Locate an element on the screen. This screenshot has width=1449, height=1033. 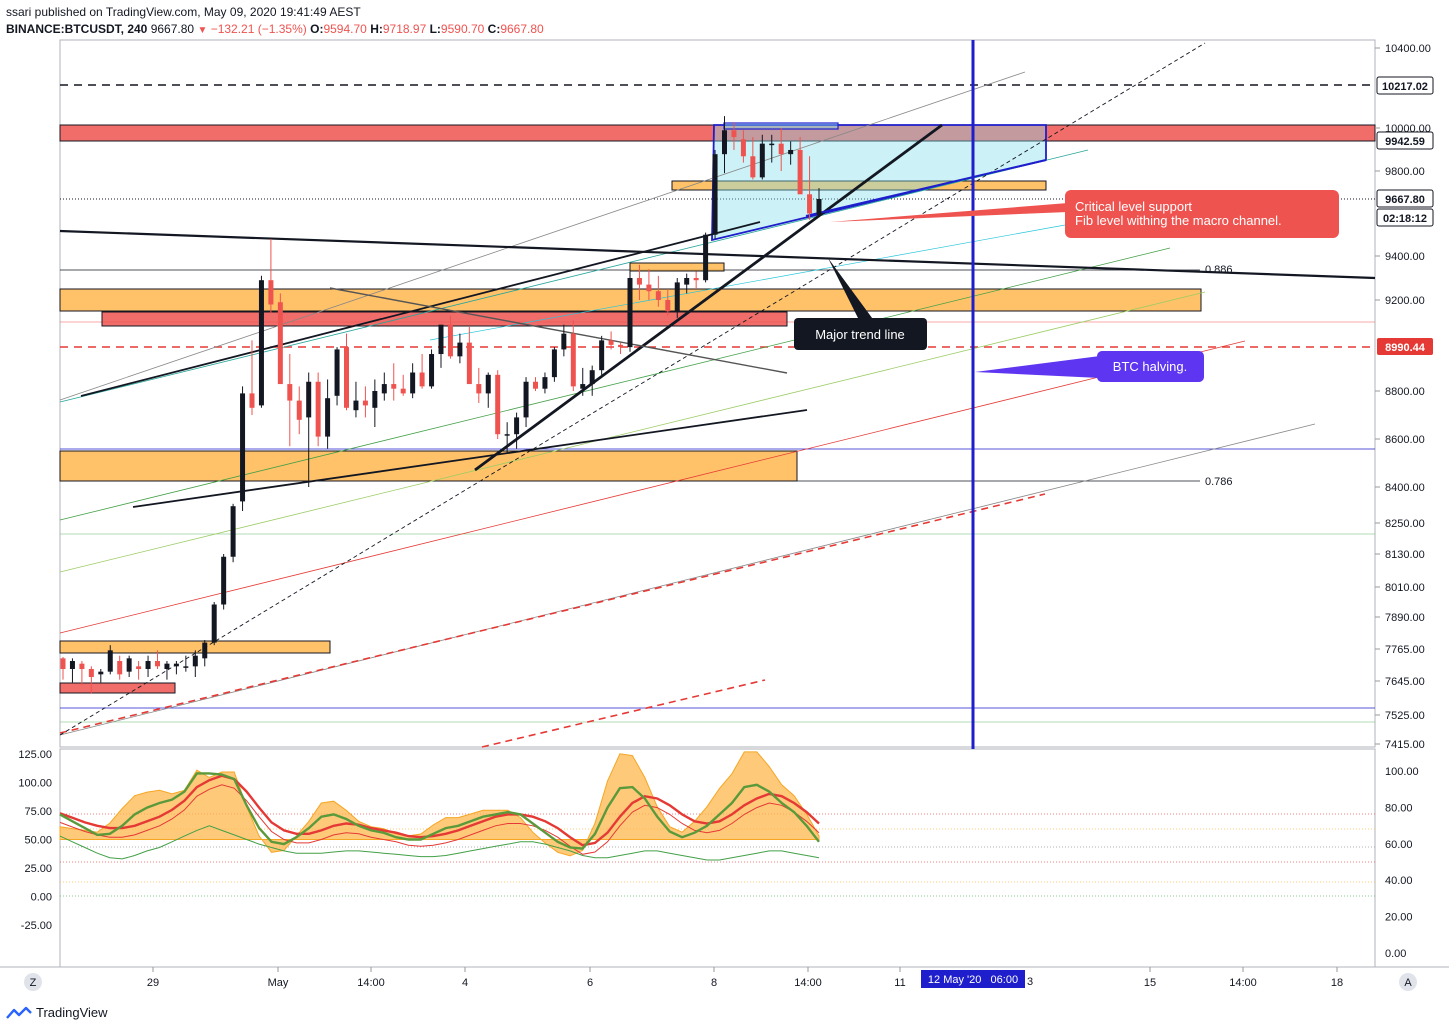
a-button is located at coordinates (1408, 982).